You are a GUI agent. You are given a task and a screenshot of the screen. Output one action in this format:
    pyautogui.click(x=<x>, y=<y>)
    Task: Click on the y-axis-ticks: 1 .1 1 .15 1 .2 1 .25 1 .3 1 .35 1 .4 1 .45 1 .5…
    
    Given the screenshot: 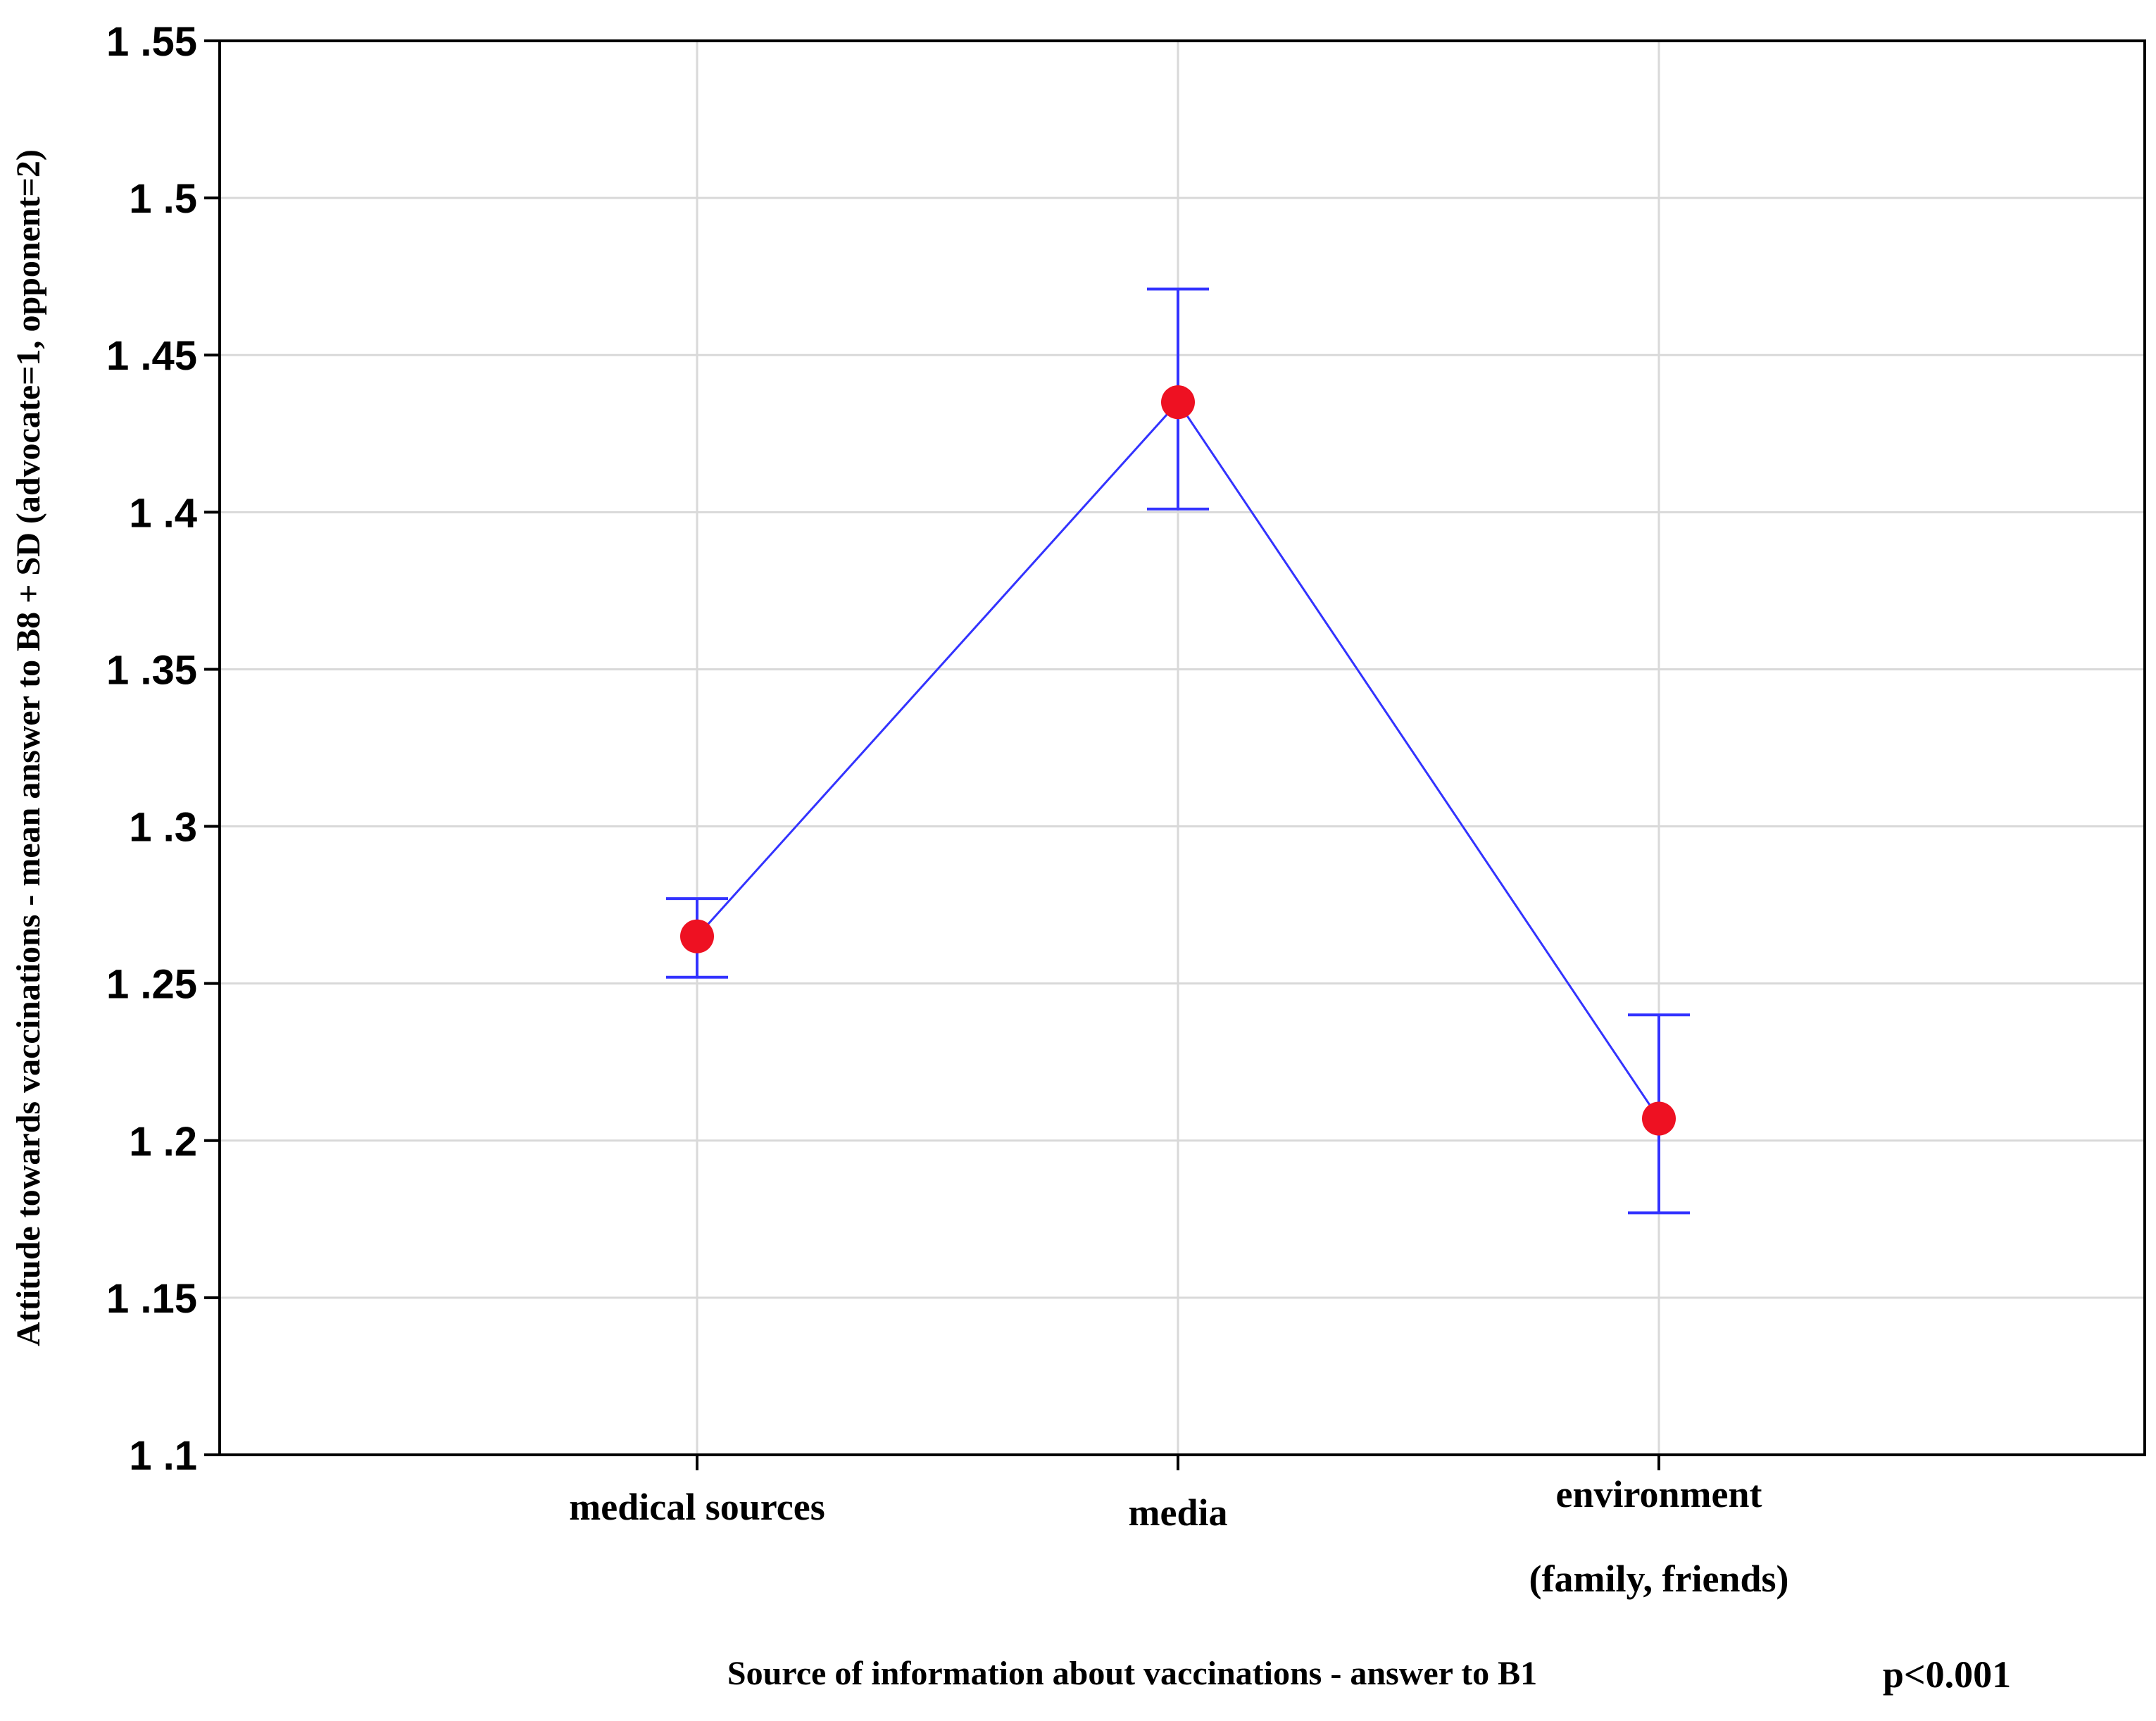 What is the action you would take?
    pyautogui.click(x=163, y=749)
    